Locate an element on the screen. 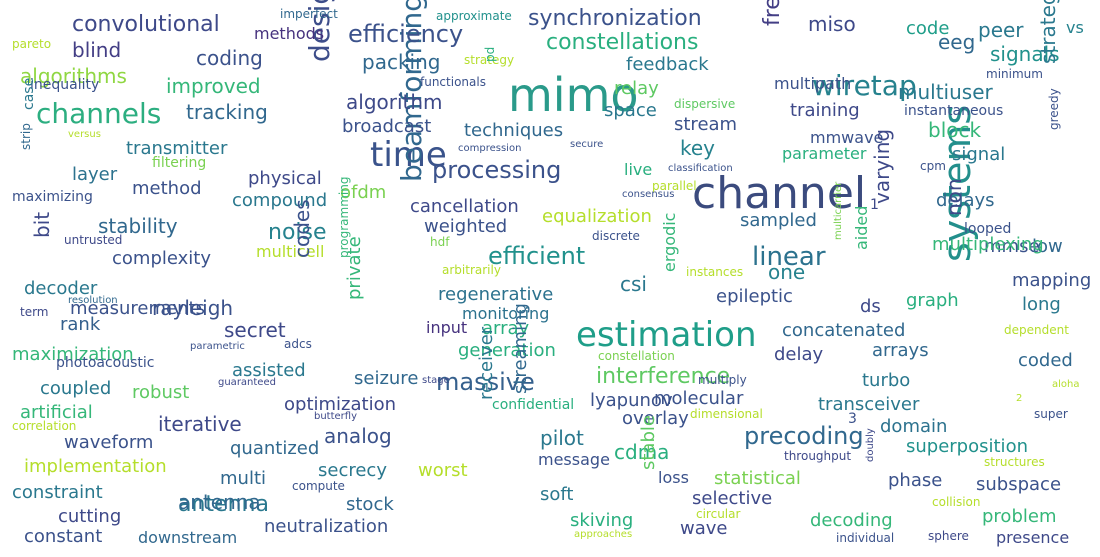 The image size is (1100, 557). cloud-word: antenna is located at coordinates (219, 502).